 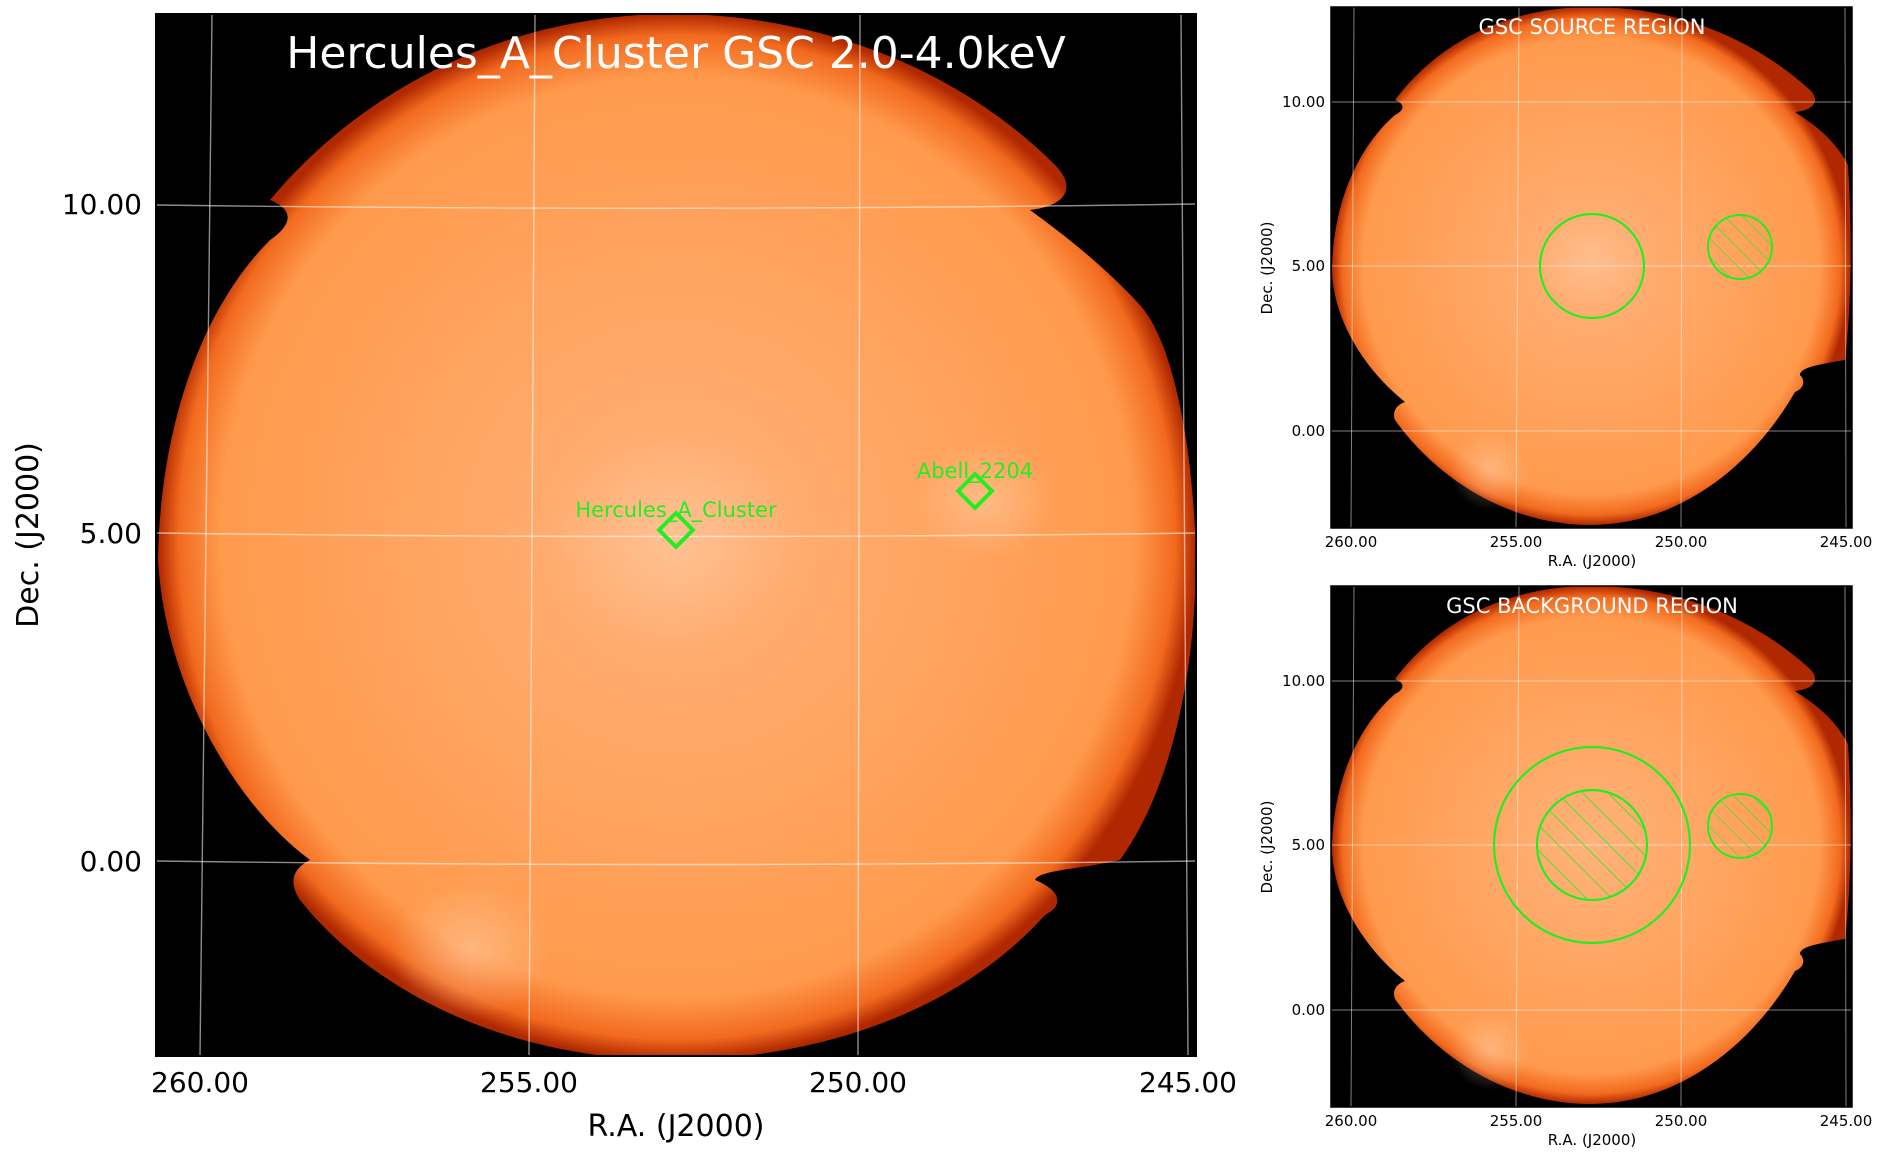 What do you see at coordinates (111, 533) in the screenshot?
I see `main-y-tick-label: 5.00` at bounding box center [111, 533].